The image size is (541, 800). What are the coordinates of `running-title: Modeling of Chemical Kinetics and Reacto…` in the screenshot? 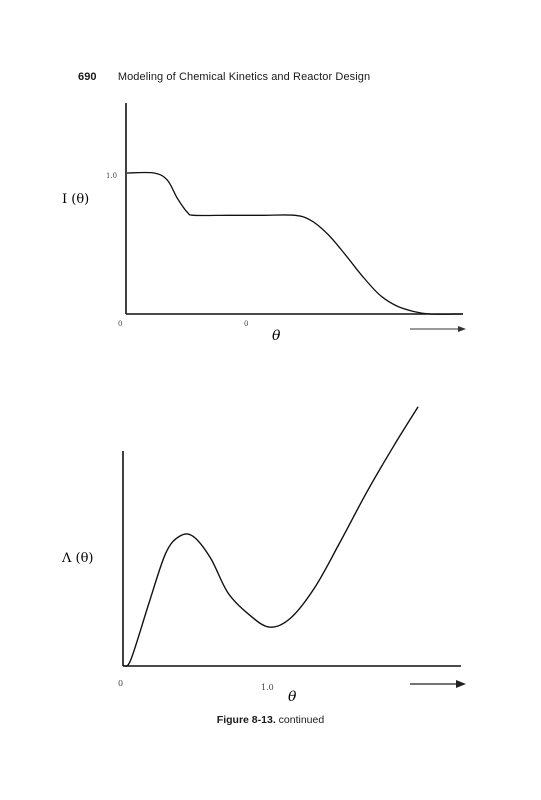 It's located at (244, 77).